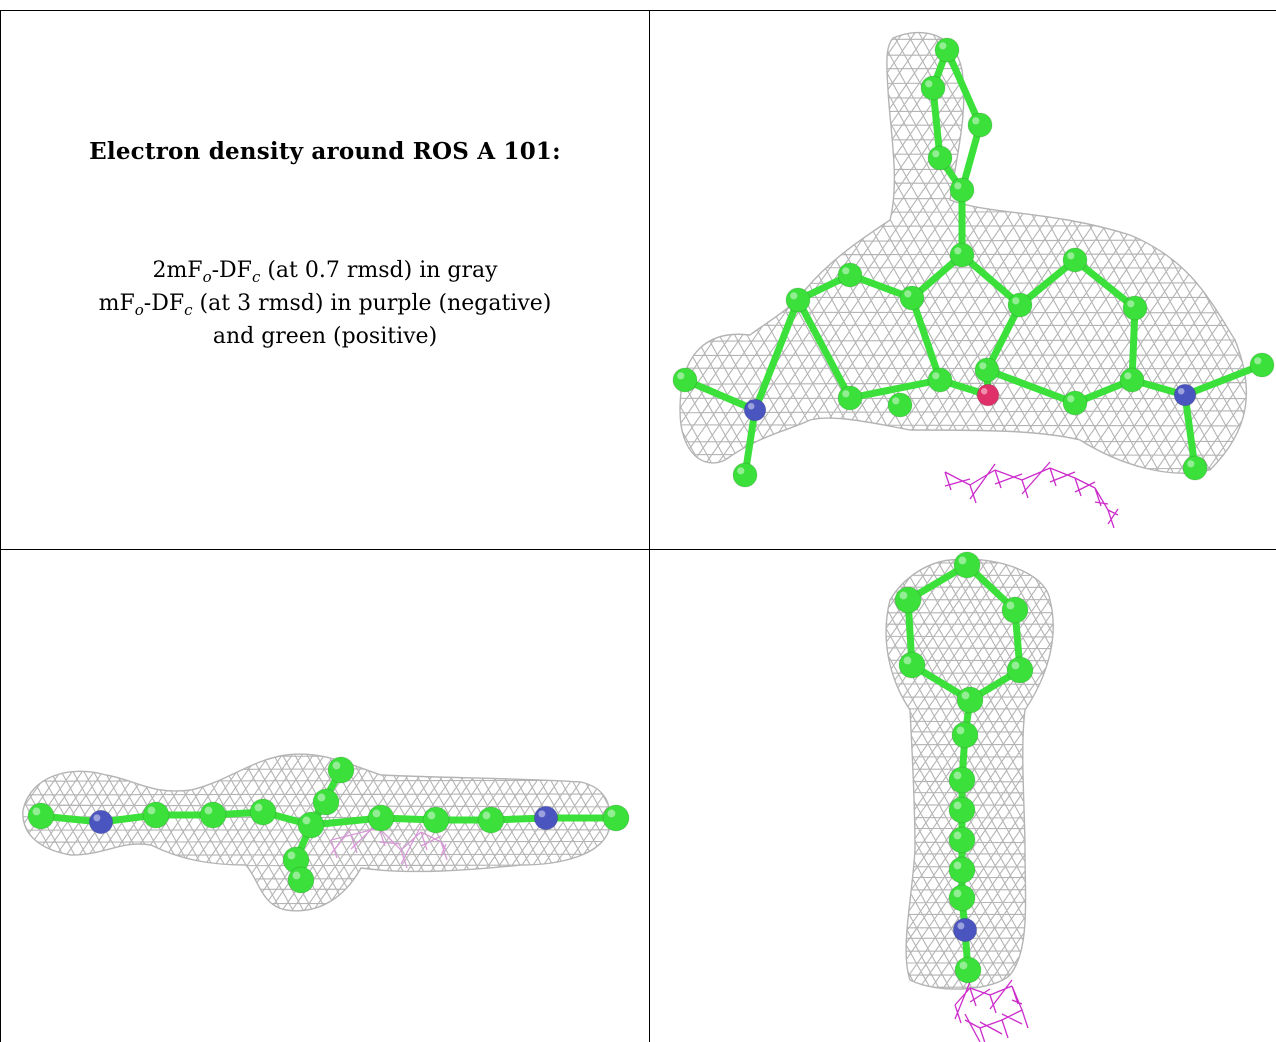 The height and width of the screenshot is (1042, 1276). I want to click on grid-line-center, so click(649, 526).